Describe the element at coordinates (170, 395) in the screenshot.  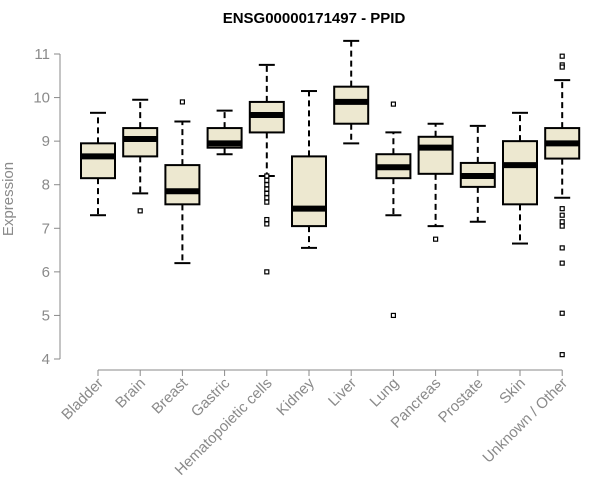
I see `x-tick-label: Breast` at that location.